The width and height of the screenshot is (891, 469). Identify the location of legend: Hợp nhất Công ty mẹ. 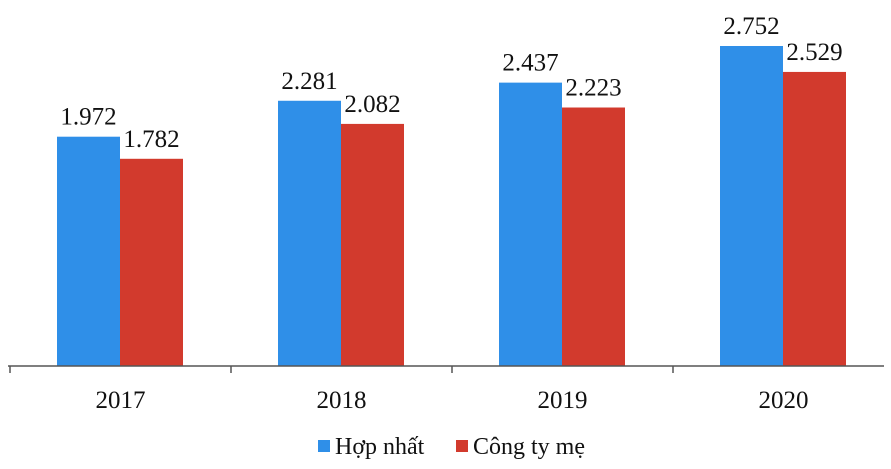
(451, 447).